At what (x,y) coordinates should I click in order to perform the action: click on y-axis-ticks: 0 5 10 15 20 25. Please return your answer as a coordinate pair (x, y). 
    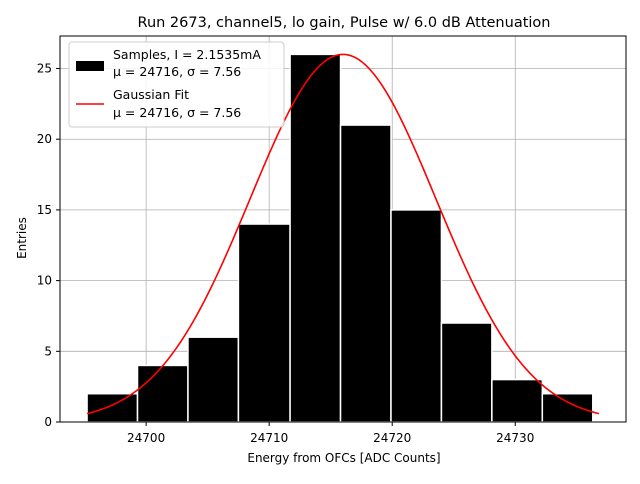
    Looking at the image, I should click on (48, 245).